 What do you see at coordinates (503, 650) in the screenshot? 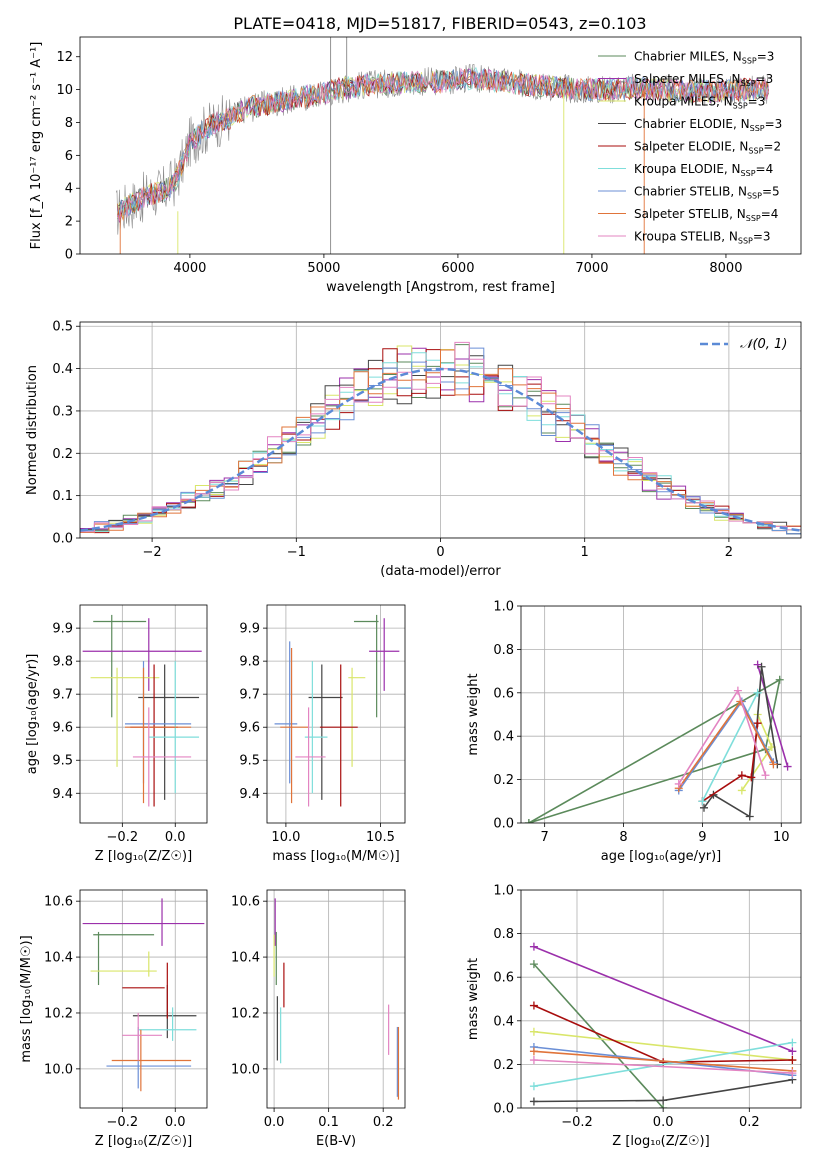
I see `weight_vs_age-ytick-label: 0.8` at bounding box center [503, 650].